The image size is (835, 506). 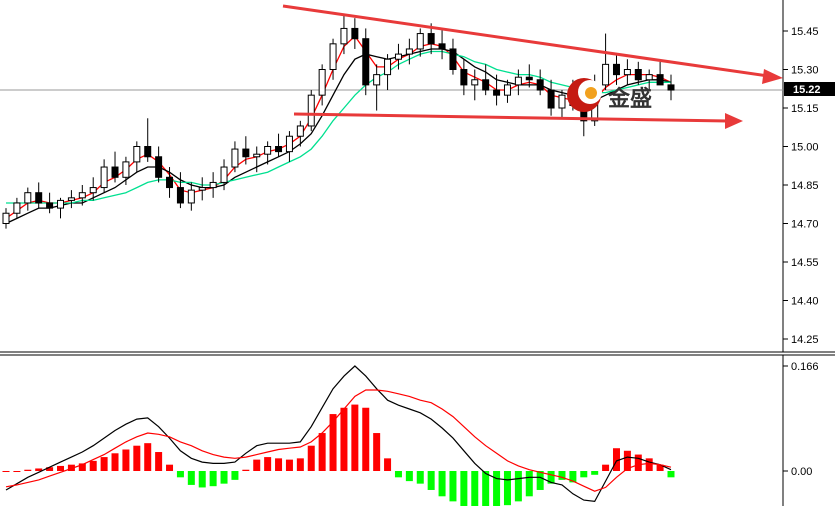 I want to click on macd-tick-label: 0.166, so click(x=805, y=367).